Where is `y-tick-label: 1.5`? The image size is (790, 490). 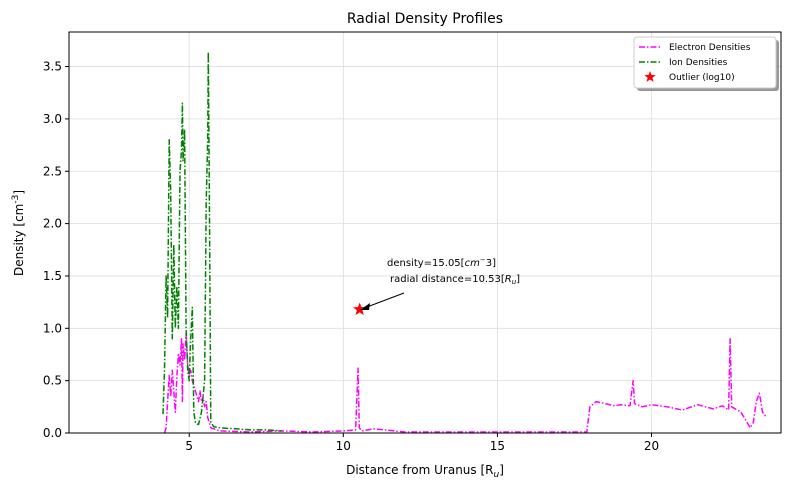
y-tick-label: 1.5 is located at coordinates (52, 276).